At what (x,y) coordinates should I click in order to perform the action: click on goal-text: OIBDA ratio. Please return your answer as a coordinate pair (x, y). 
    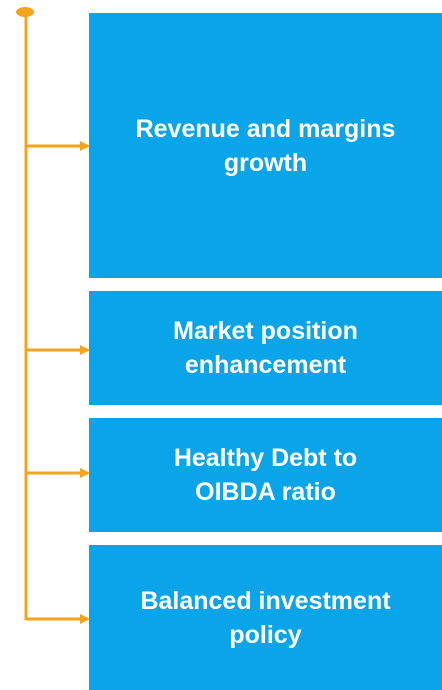
    Looking at the image, I should click on (265, 492).